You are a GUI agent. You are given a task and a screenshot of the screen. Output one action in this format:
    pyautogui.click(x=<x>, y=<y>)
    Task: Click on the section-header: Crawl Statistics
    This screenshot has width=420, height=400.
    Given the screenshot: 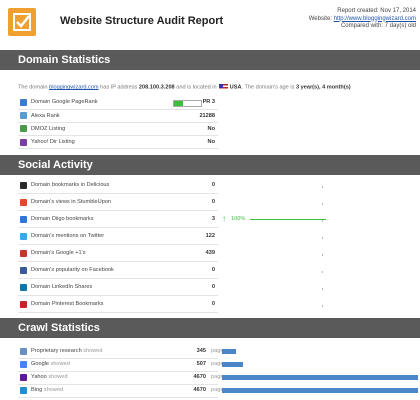 What is the action you would take?
    pyautogui.click(x=210, y=328)
    